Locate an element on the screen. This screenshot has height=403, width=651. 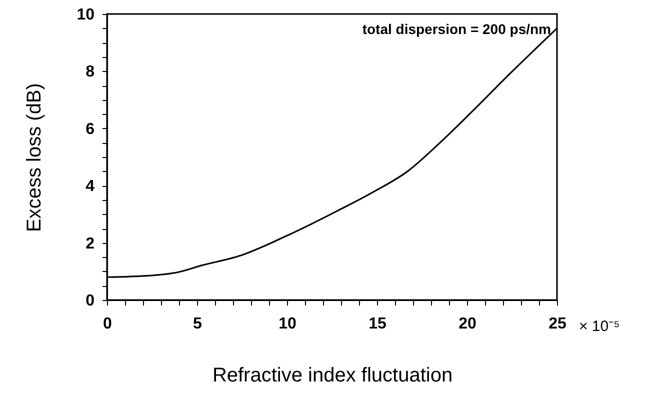
y-axis-title: Excess loss (dB) is located at coordinates (35, 157).